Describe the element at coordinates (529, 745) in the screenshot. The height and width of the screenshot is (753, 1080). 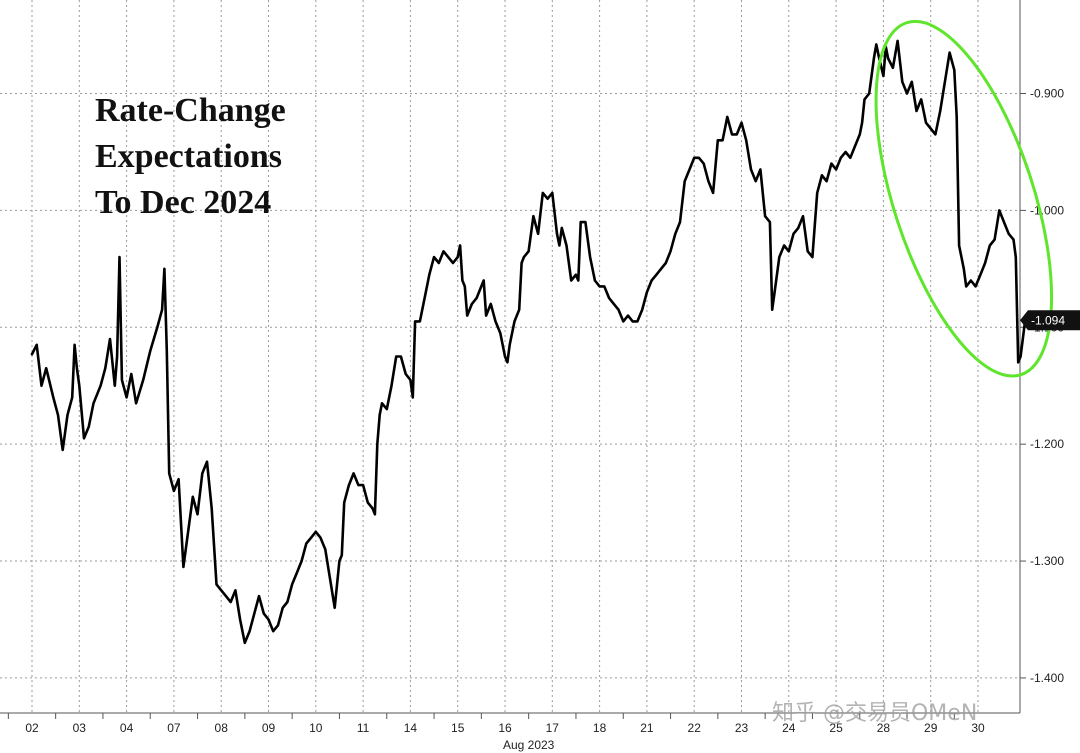
I see `x-axis-label: Aug 2023` at that location.